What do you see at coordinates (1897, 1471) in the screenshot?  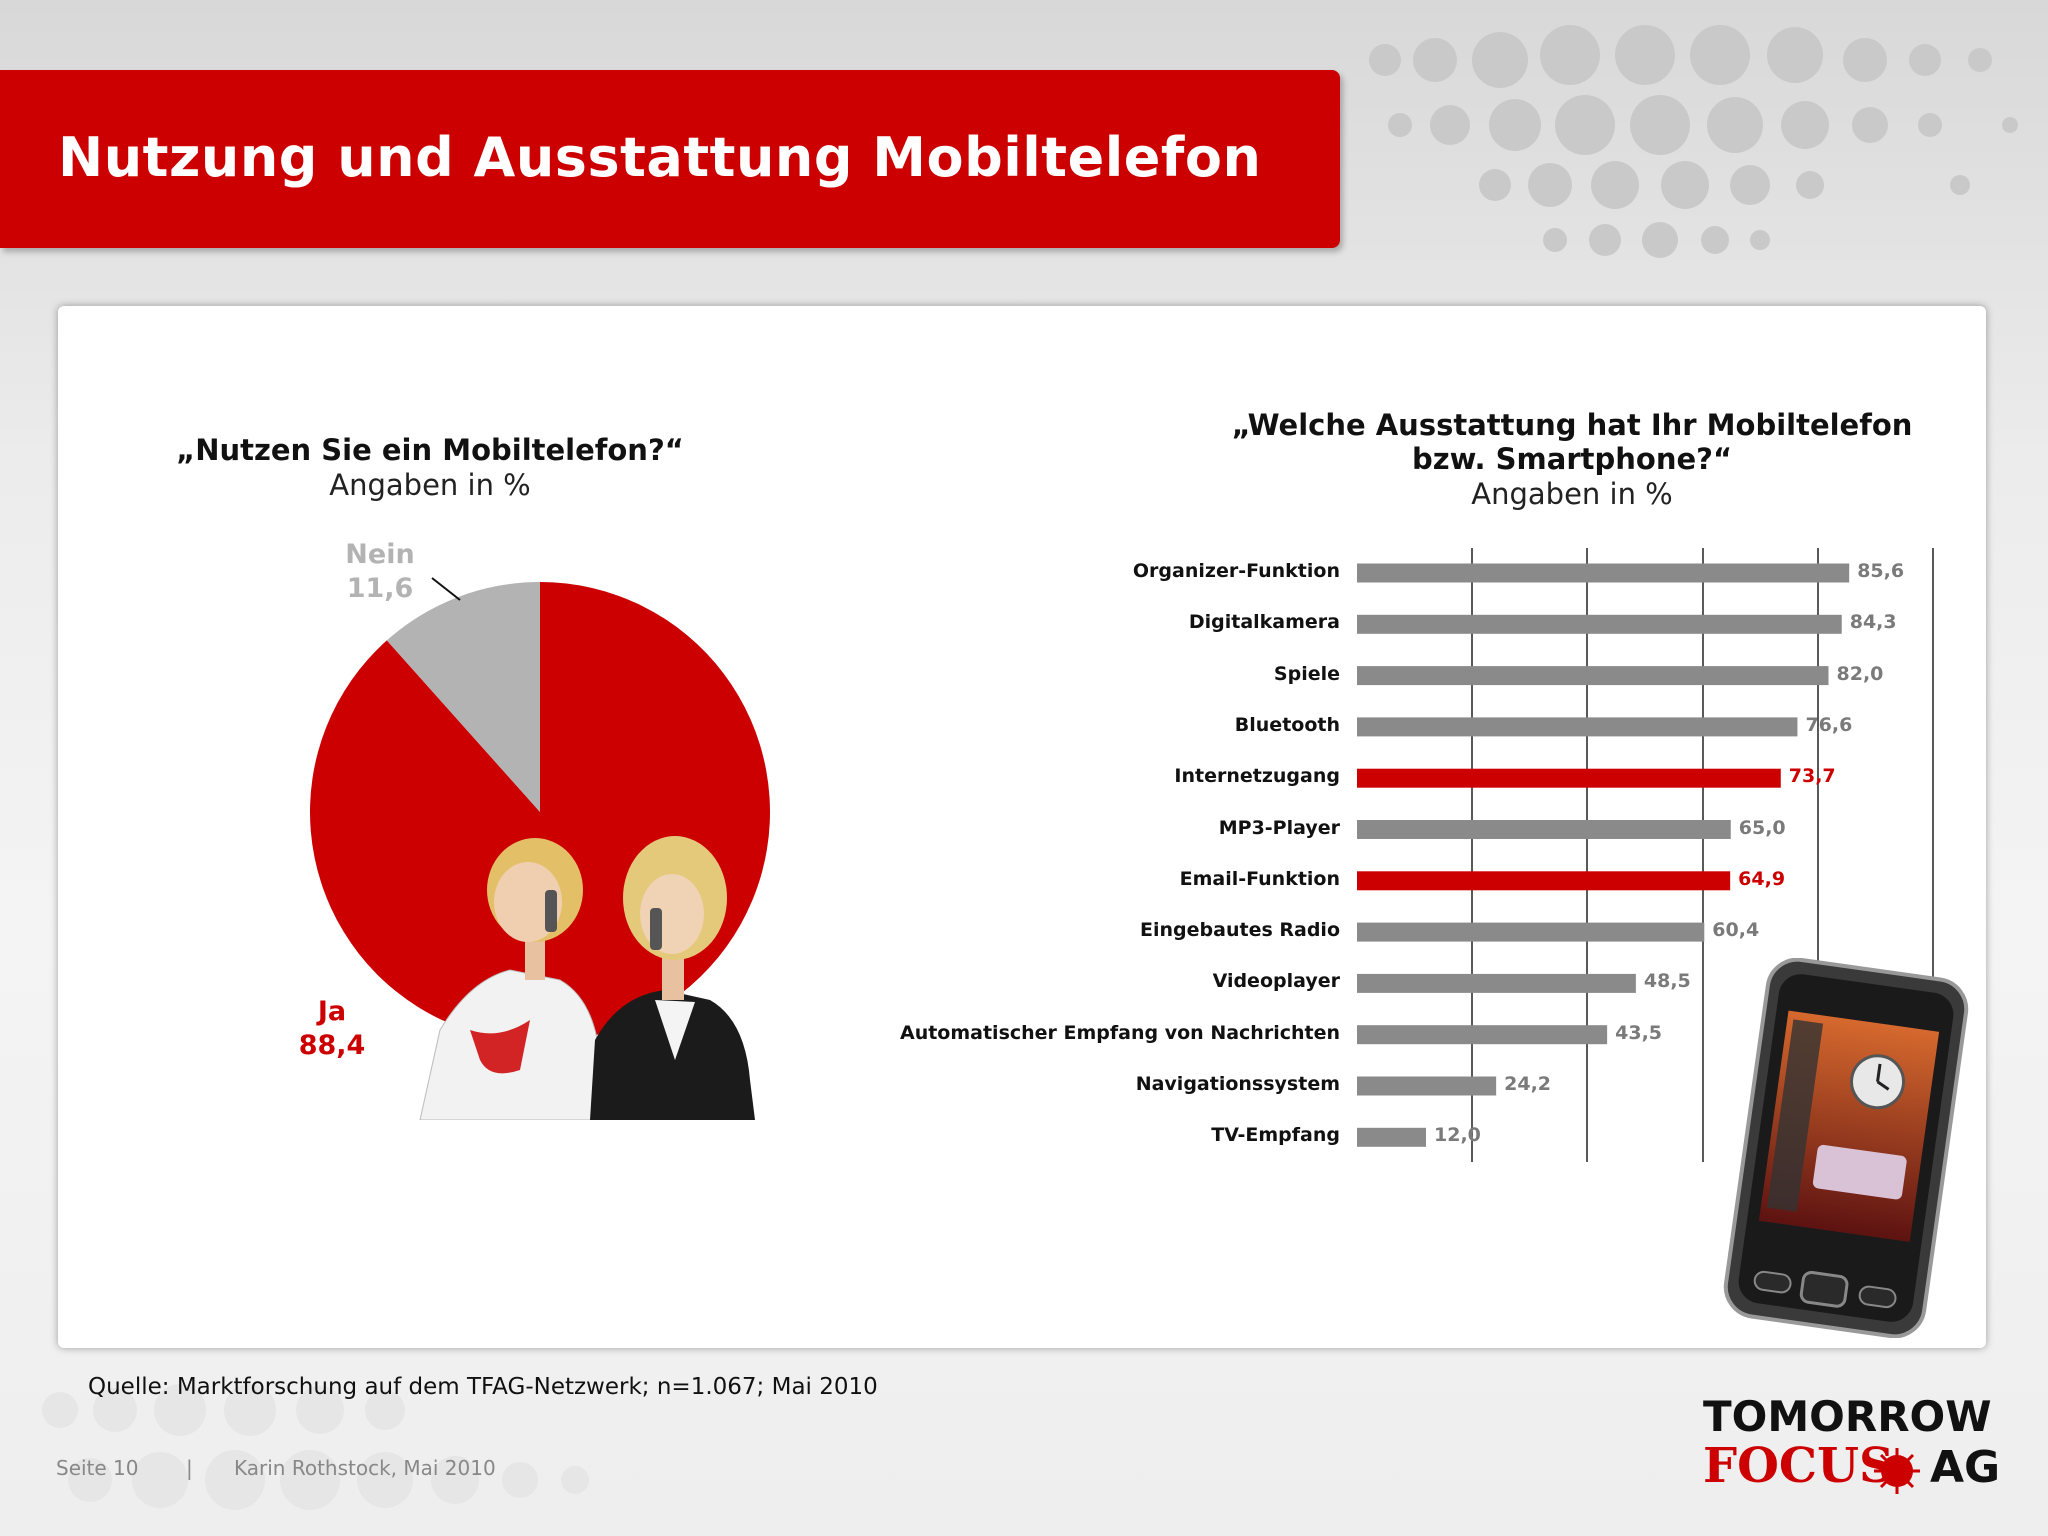 I see `logo-sun-icon` at bounding box center [1897, 1471].